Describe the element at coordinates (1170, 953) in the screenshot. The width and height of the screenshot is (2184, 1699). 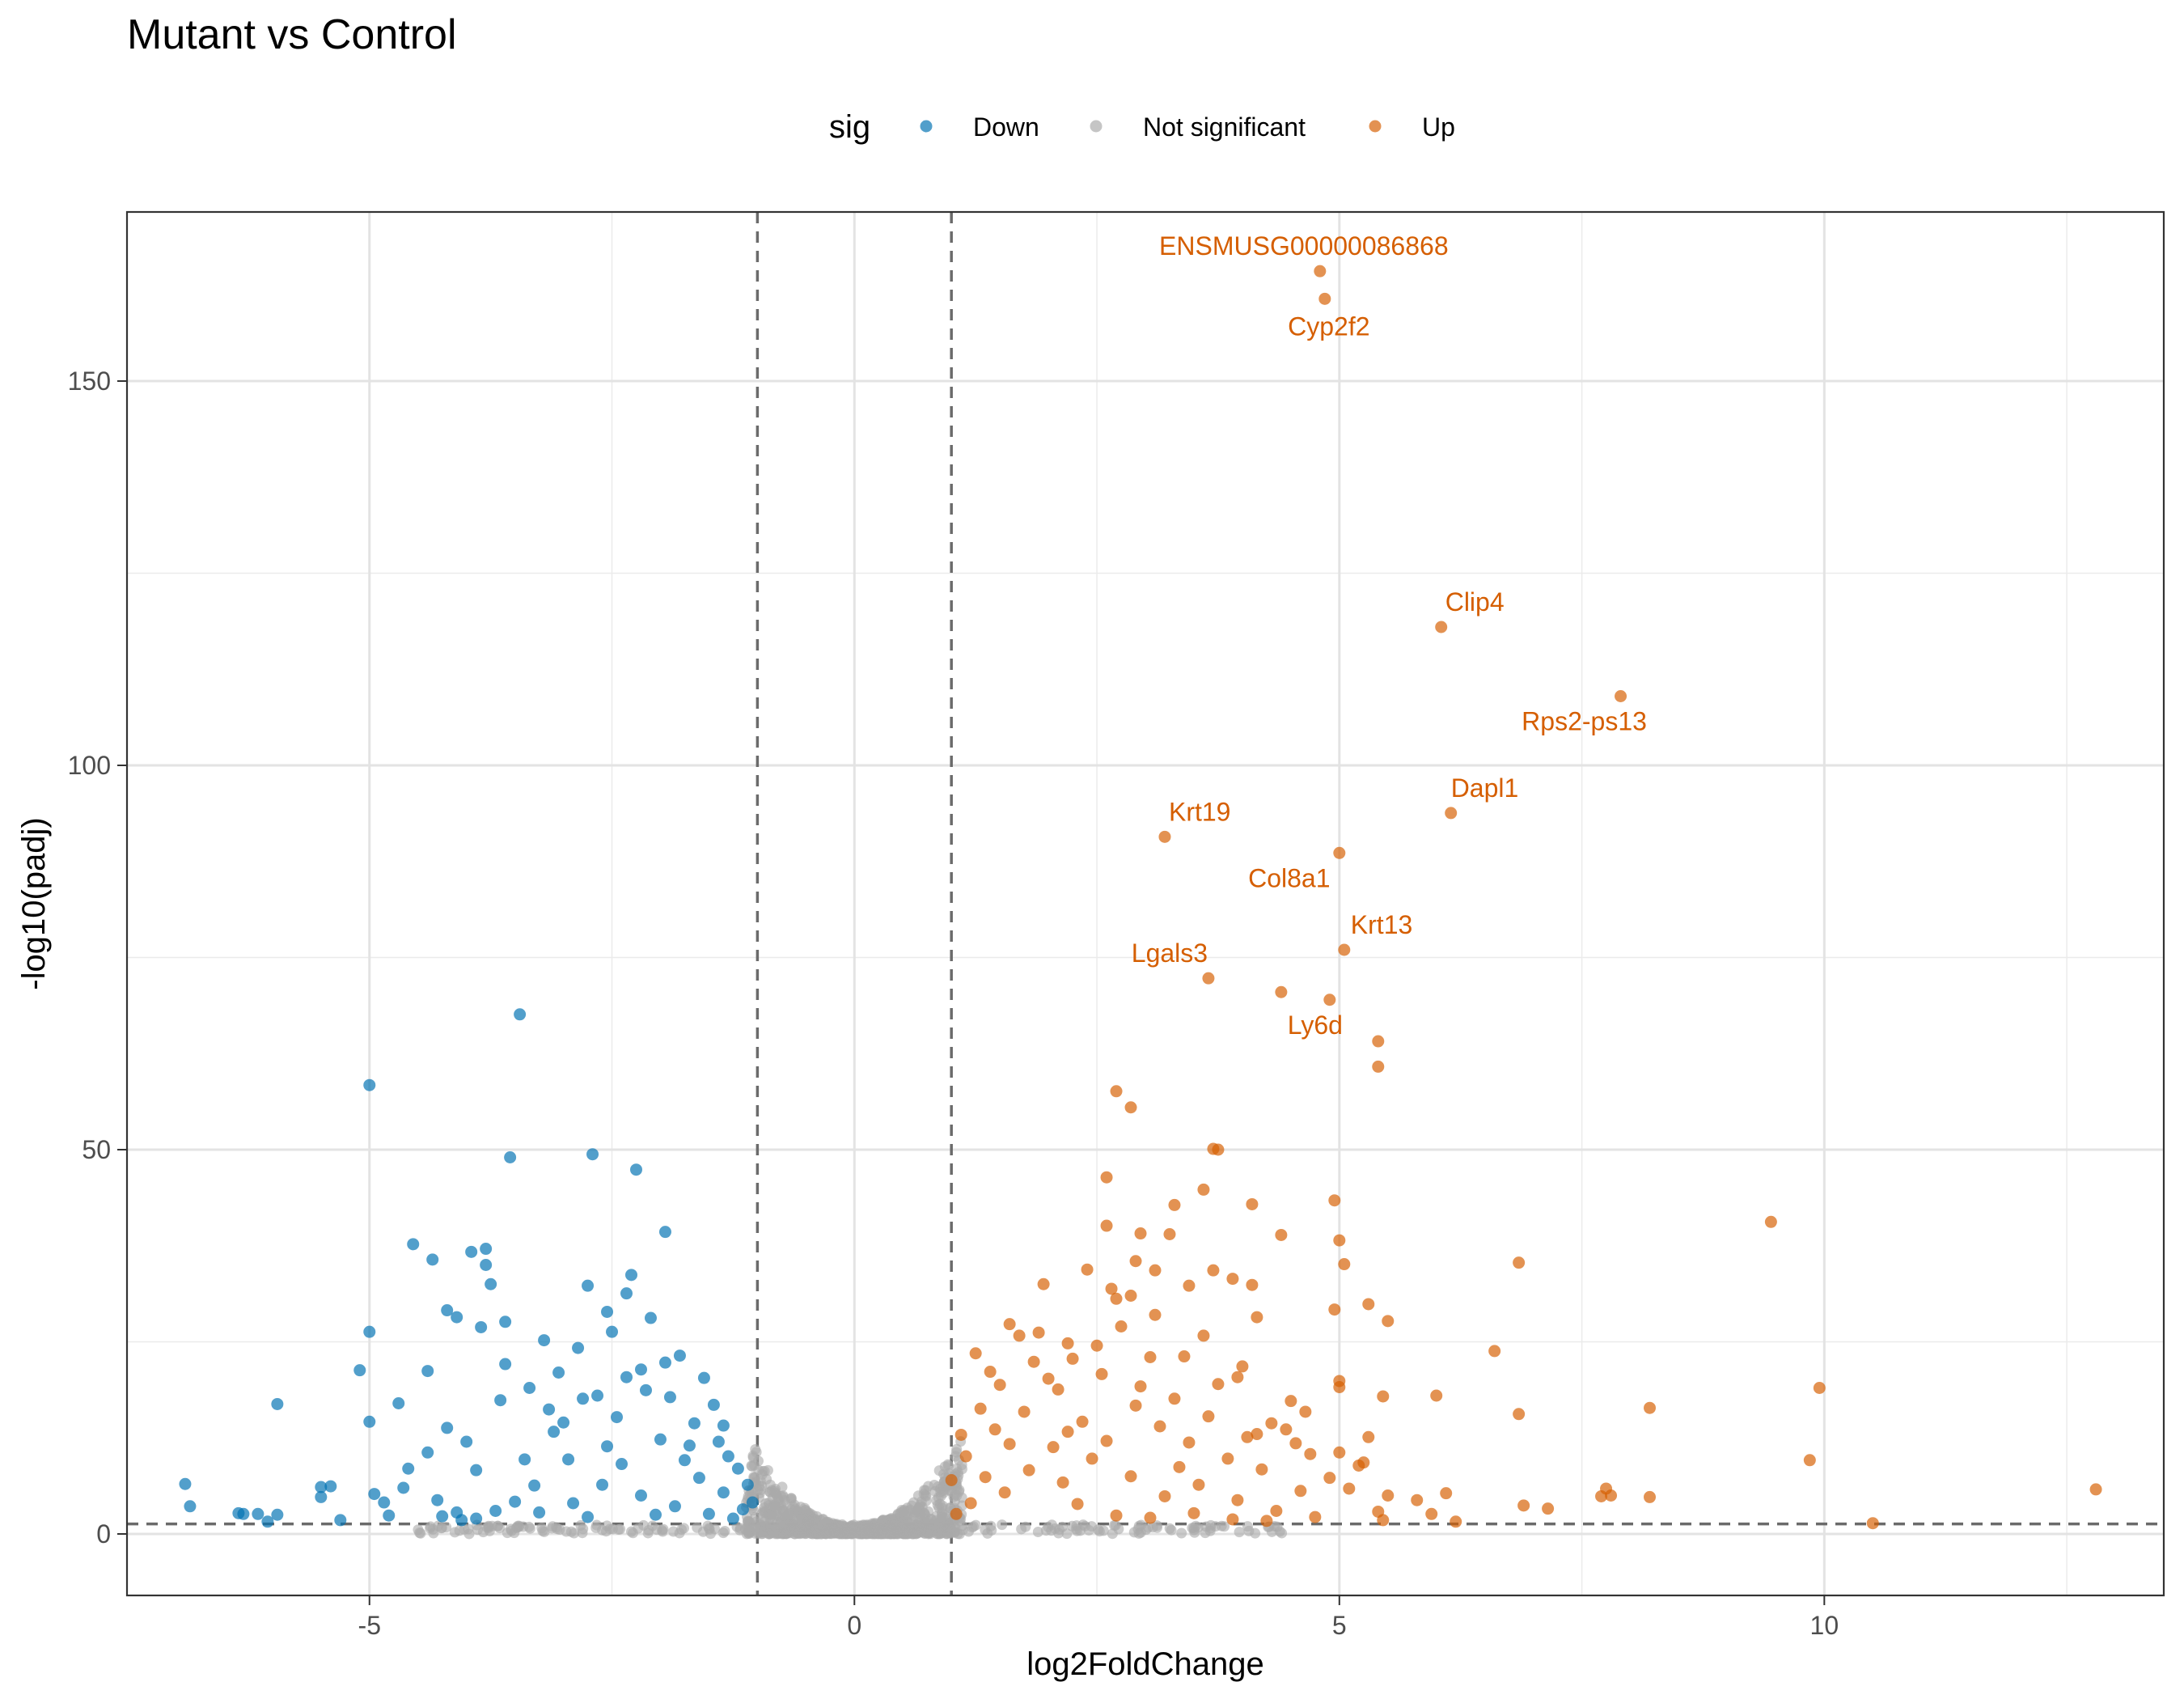
I see `gene-label: Lgals3` at that location.